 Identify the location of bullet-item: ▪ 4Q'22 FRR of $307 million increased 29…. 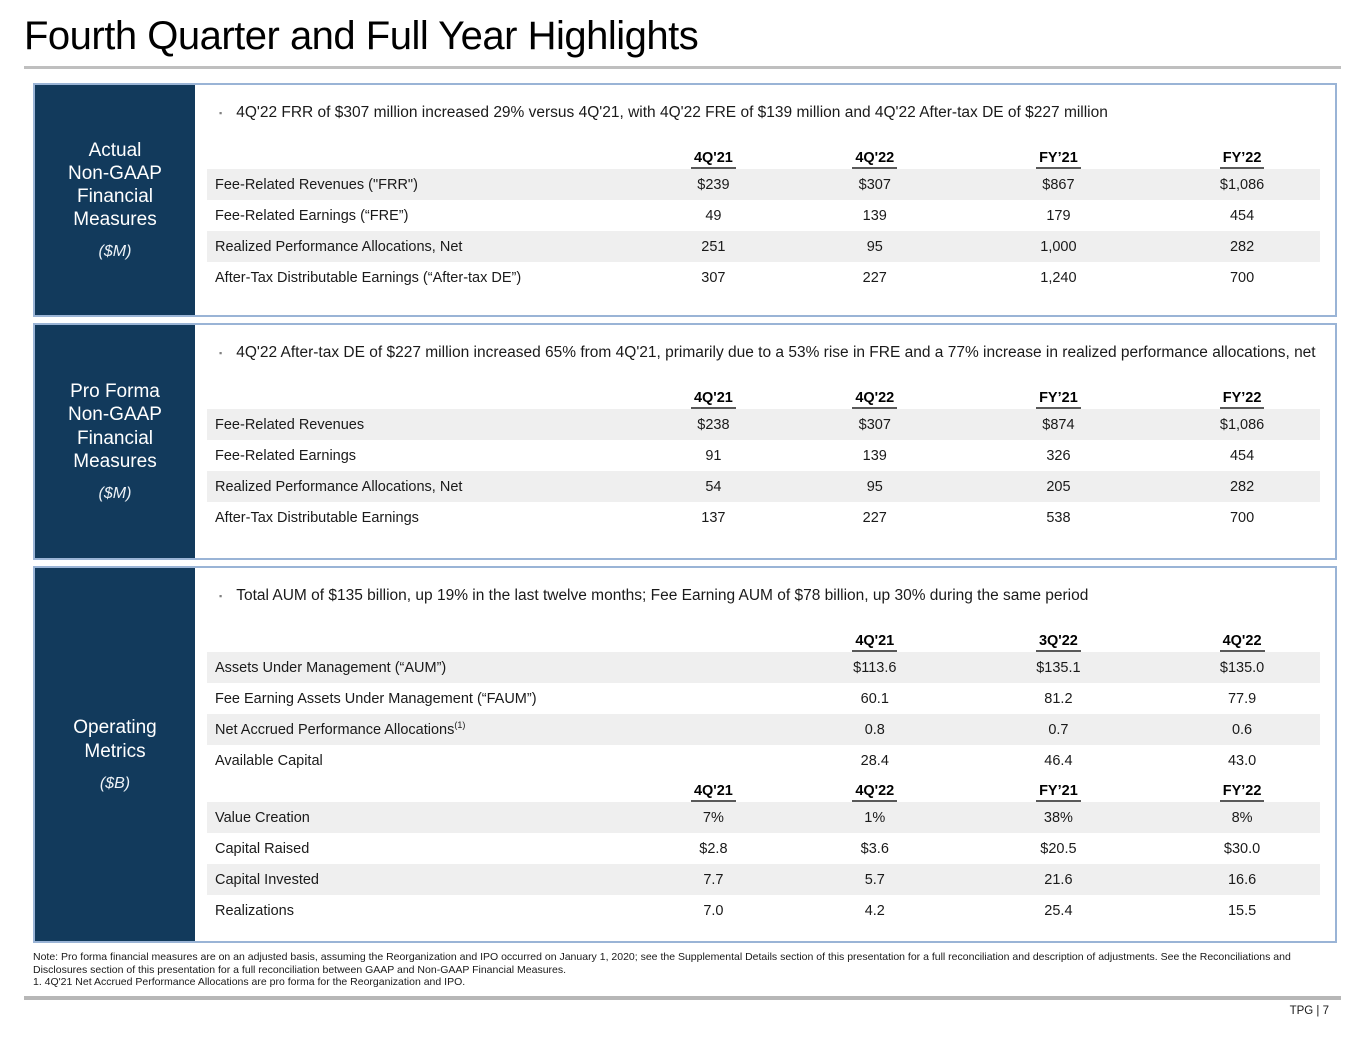
(769, 113).